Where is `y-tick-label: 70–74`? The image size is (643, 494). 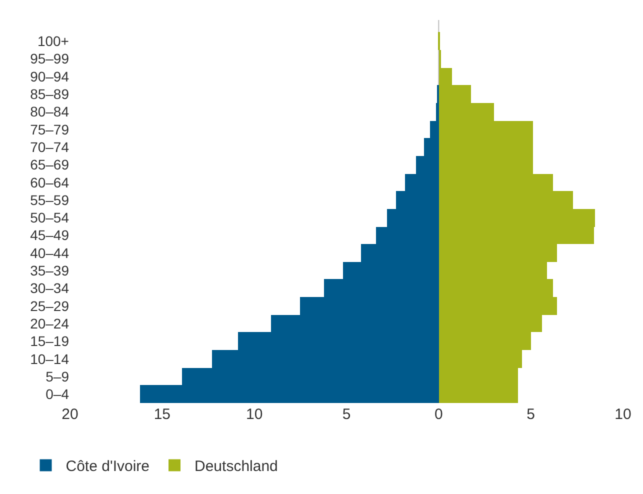
y-tick-label: 70–74 is located at coordinates (50, 146).